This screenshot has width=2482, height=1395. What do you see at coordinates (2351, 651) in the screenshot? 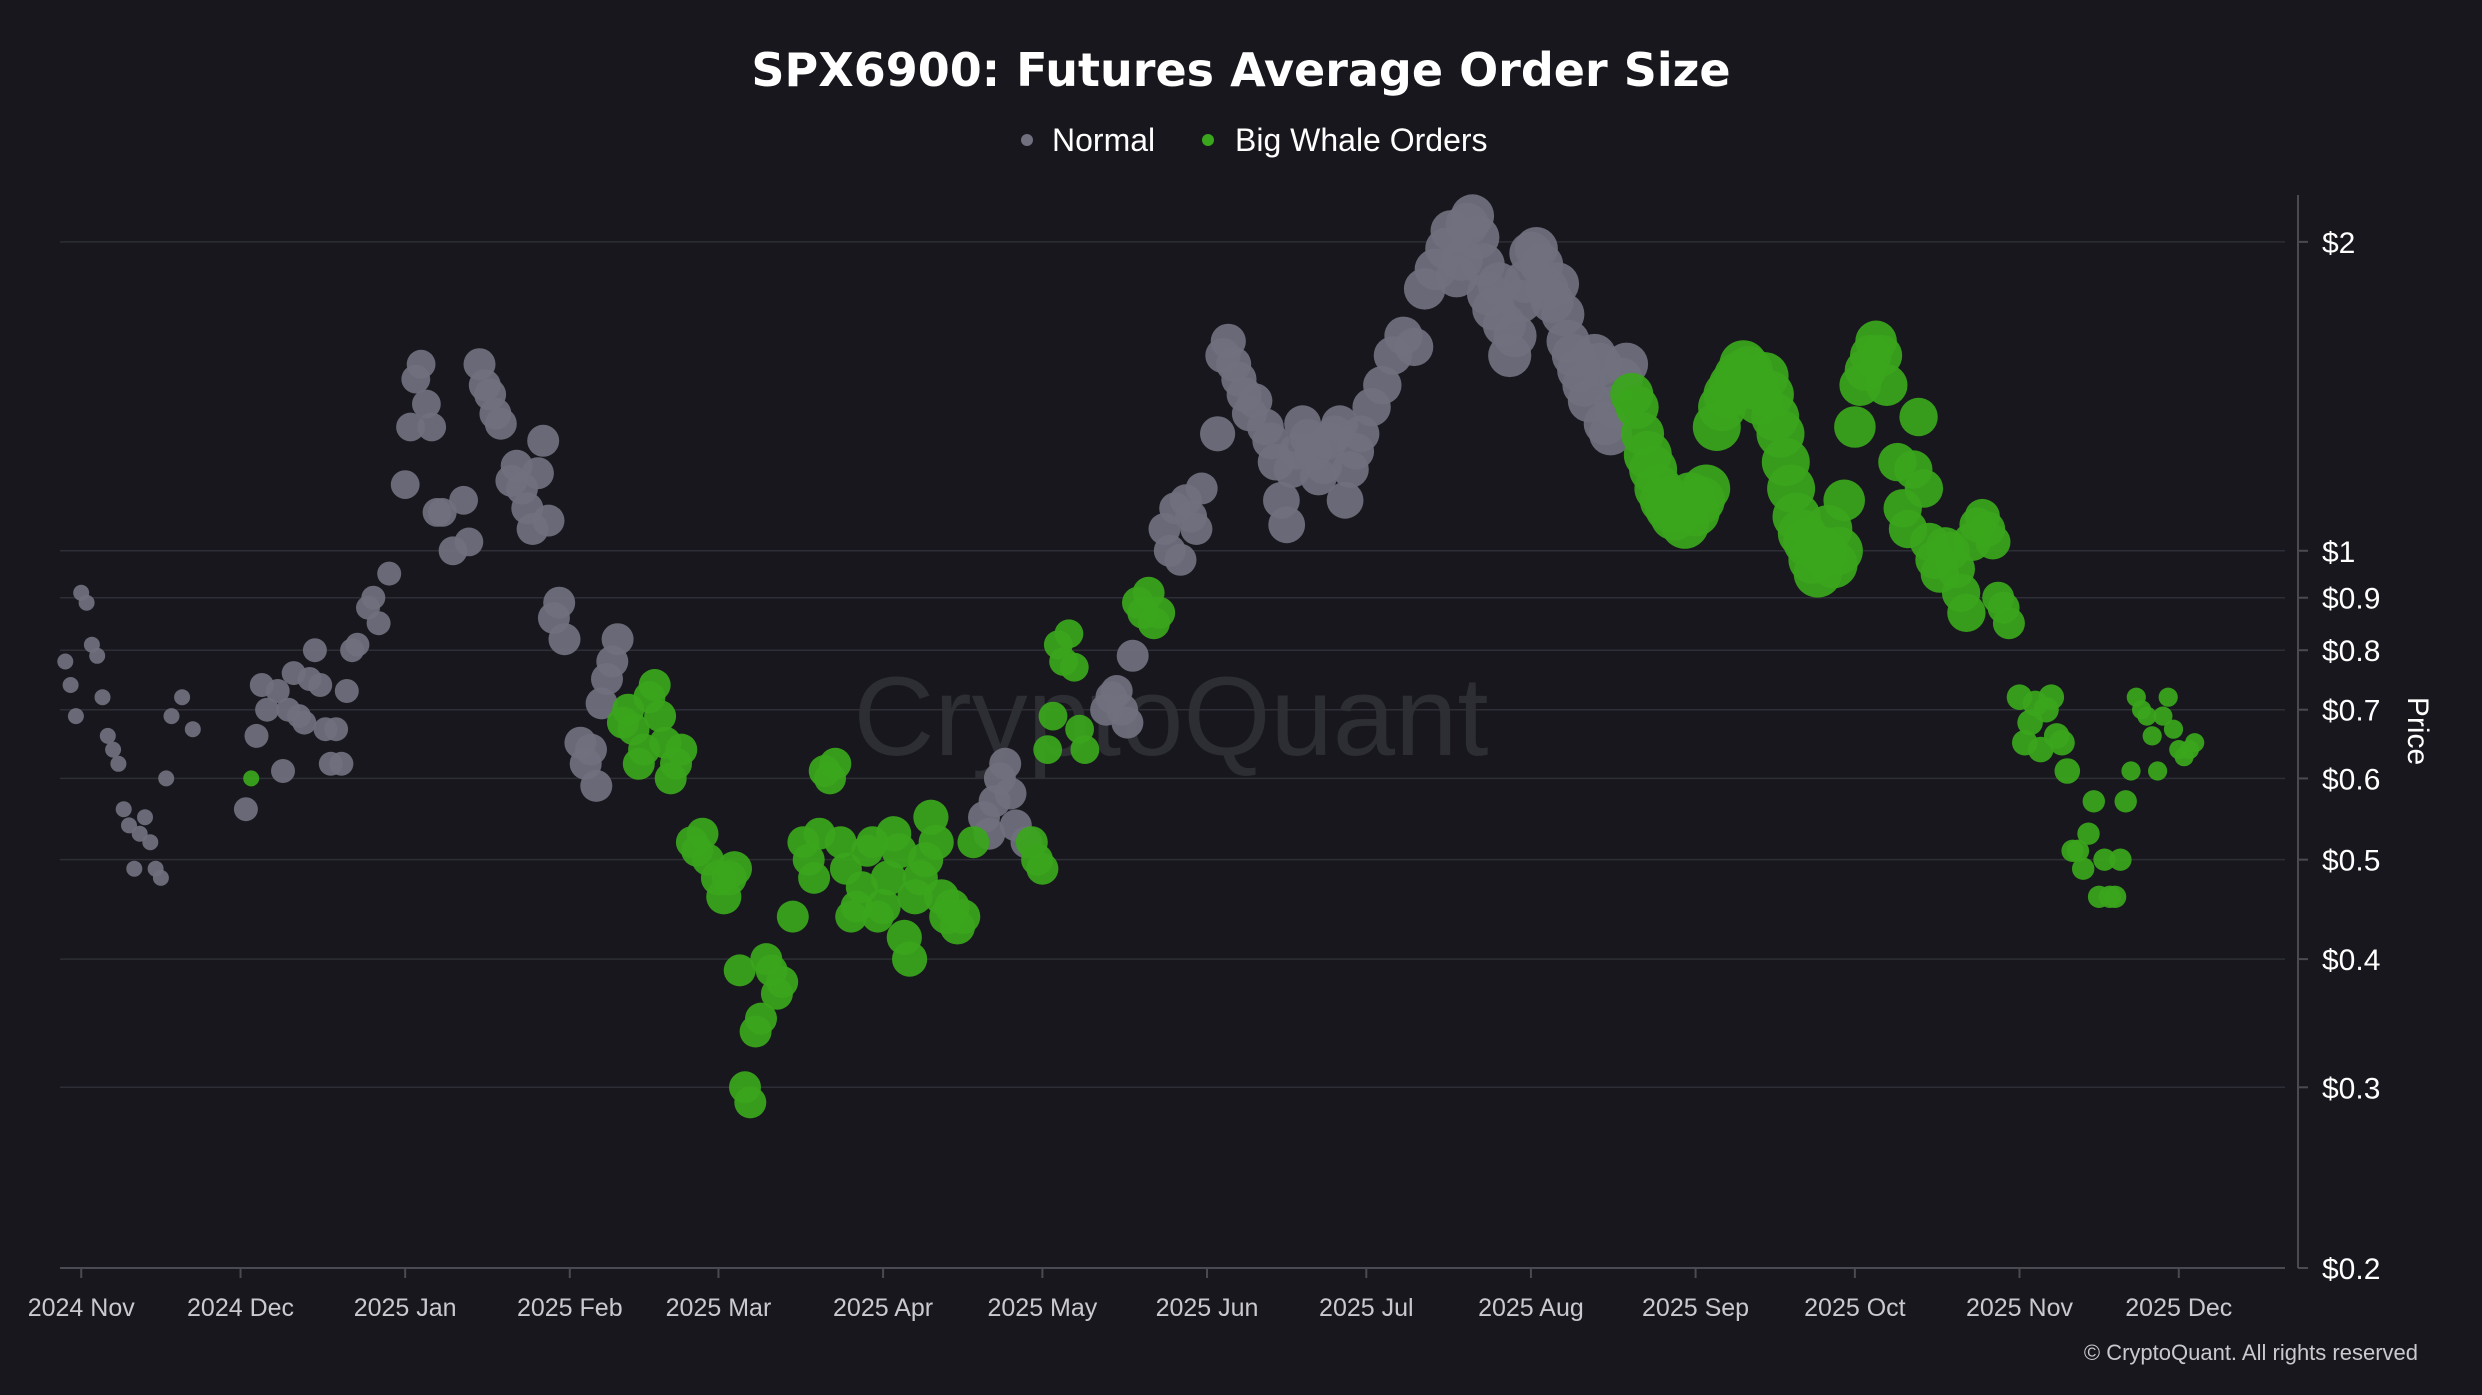
I see `y-tick-label: $0.8` at bounding box center [2351, 651].